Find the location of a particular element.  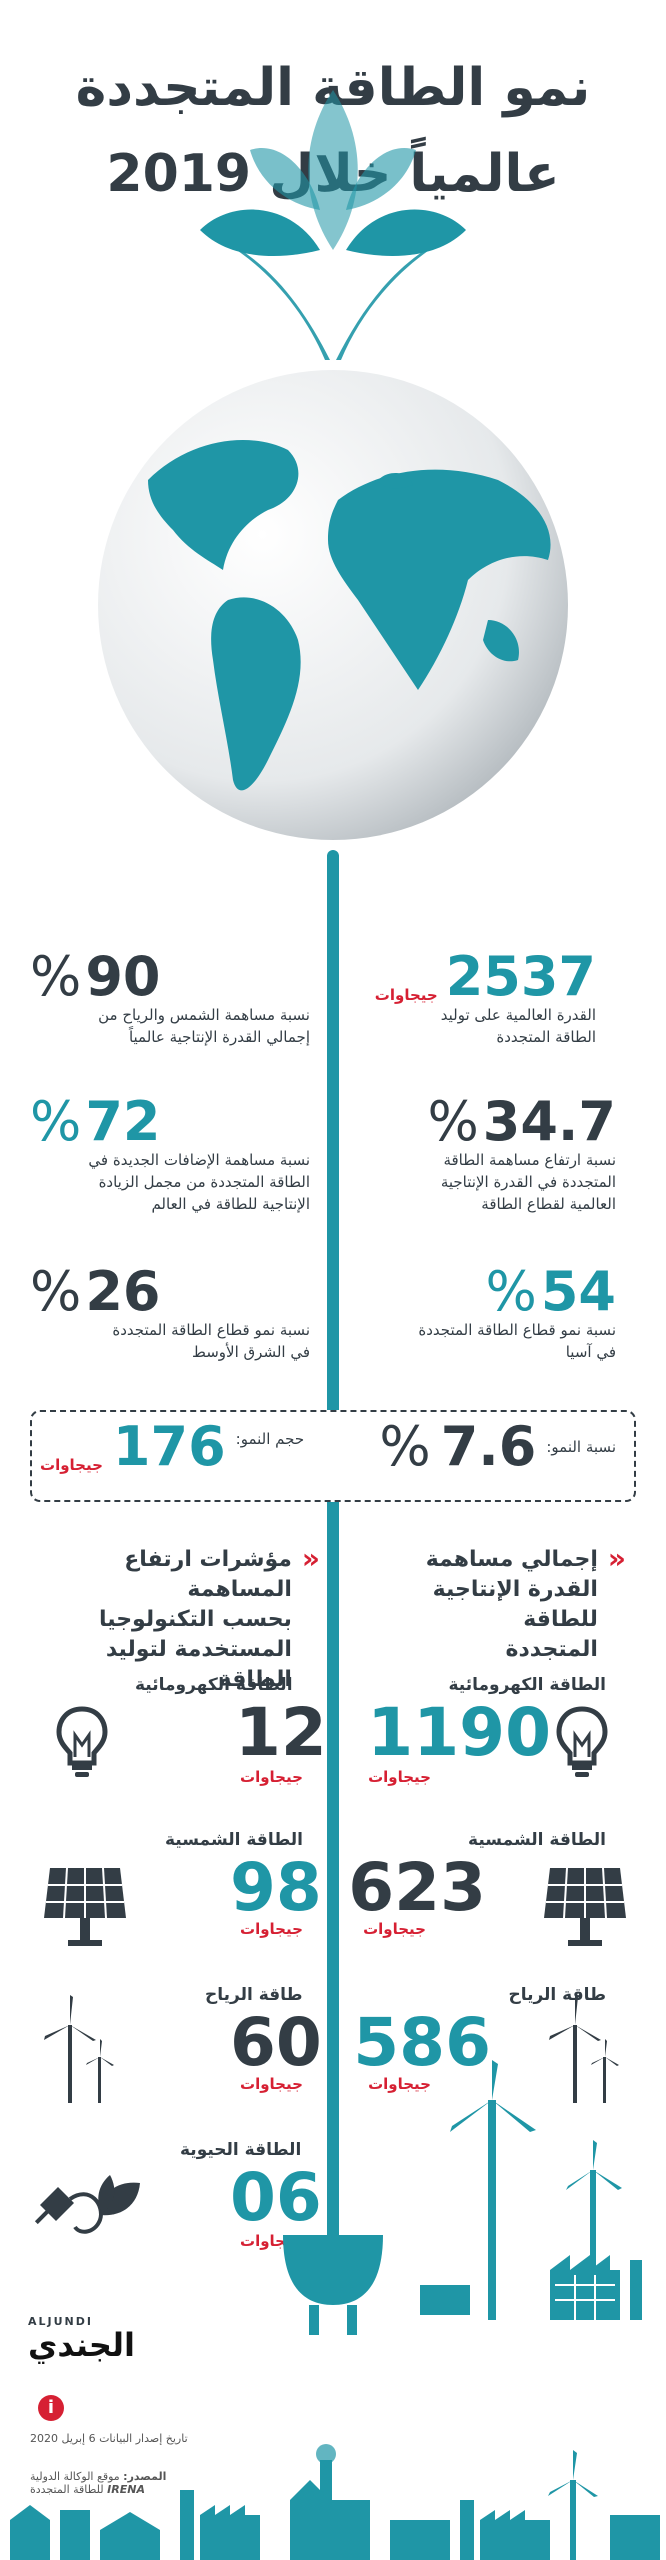

left-item-value: 12 is located at coordinates (281, 1732).